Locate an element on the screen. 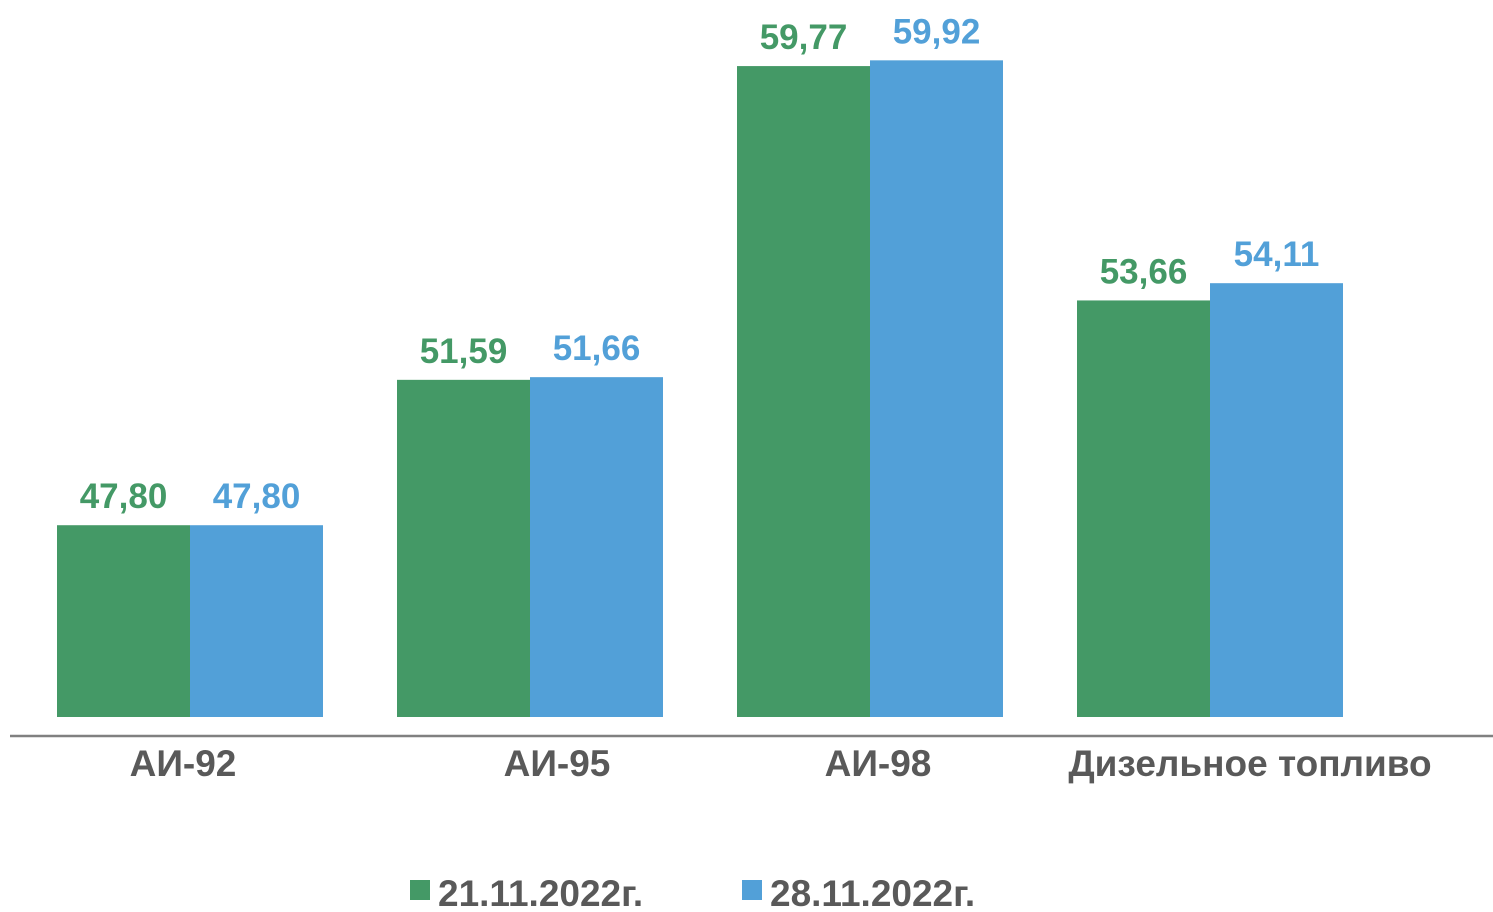 The image size is (1493, 912). legend: 21.11.2022г. 28.11.2022г. is located at coordinates (692, 892).